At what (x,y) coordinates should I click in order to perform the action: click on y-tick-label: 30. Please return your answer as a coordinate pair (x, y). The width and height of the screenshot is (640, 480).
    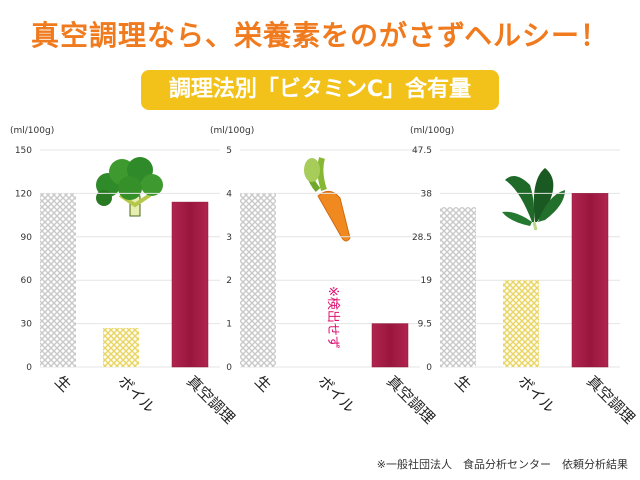
    Looking at the image, I should click on (27, 325).